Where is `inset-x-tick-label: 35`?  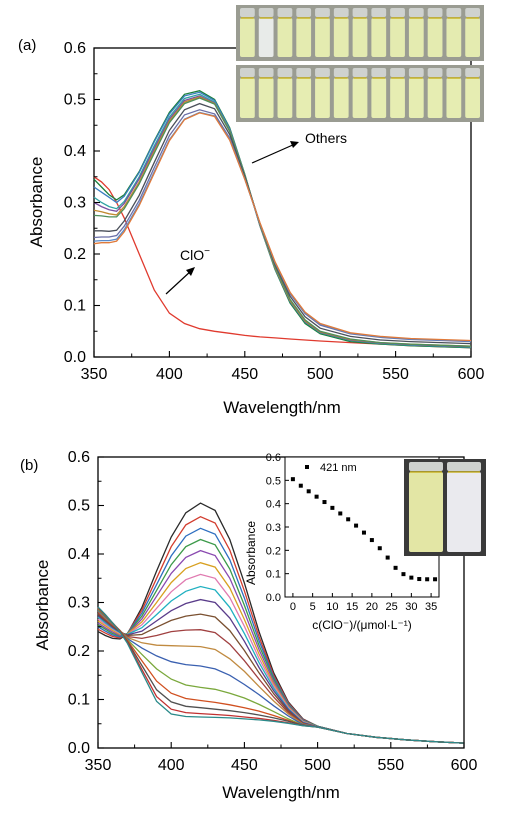
inset-x-tick-label: 35 is located at coordinates (431, 607).